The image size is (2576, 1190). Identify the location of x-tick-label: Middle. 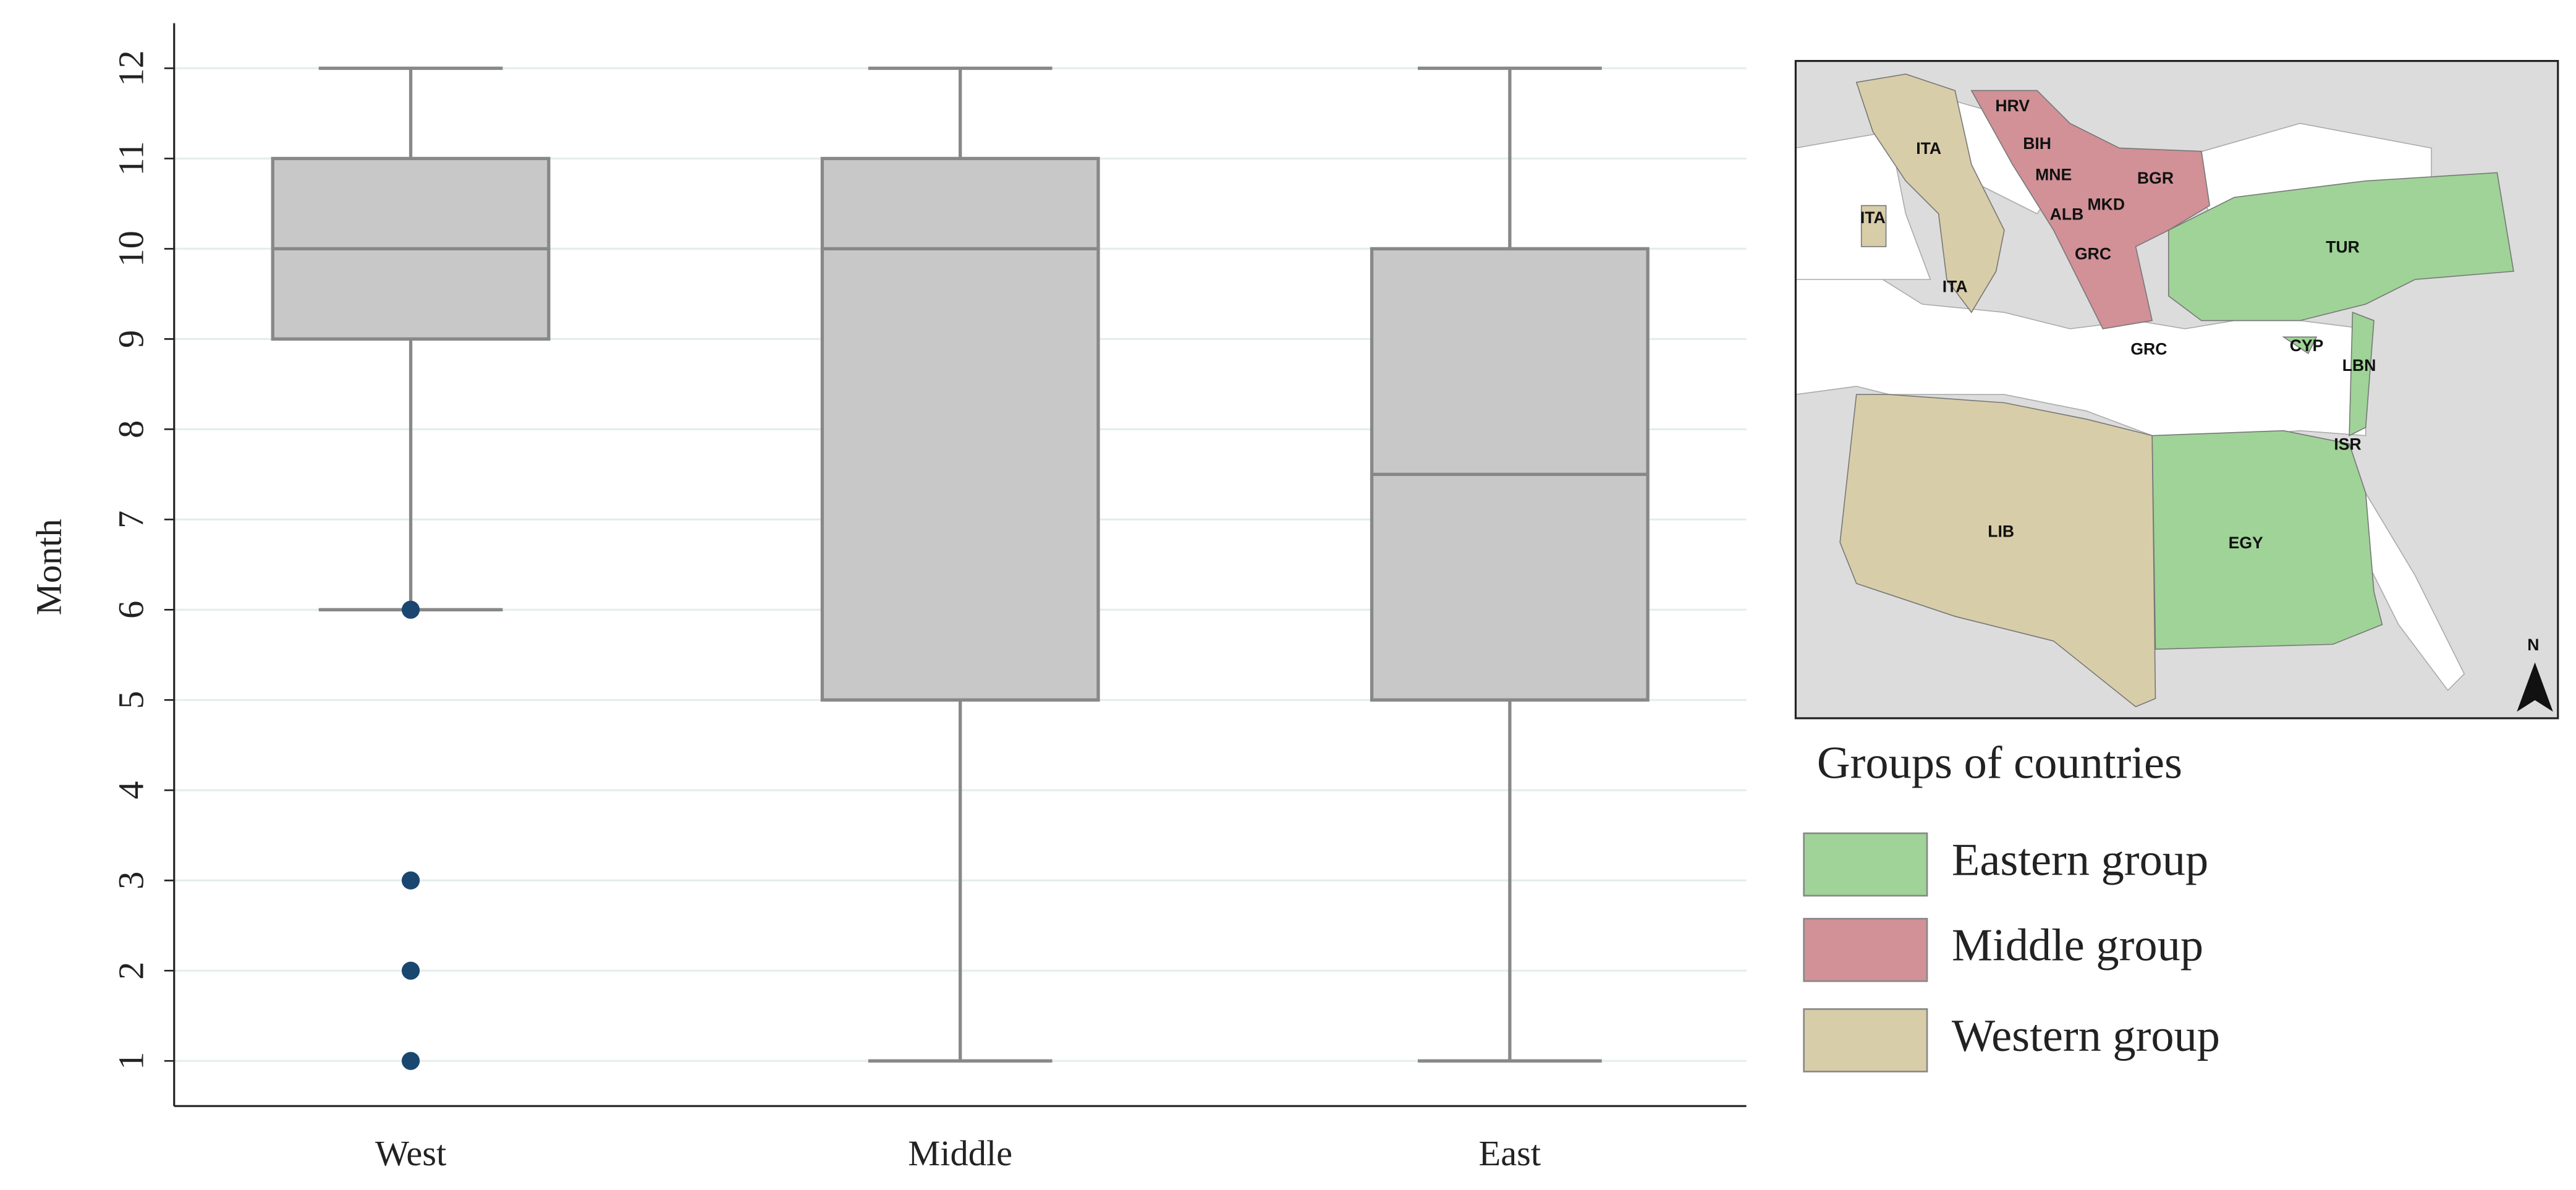
(960, 1153).